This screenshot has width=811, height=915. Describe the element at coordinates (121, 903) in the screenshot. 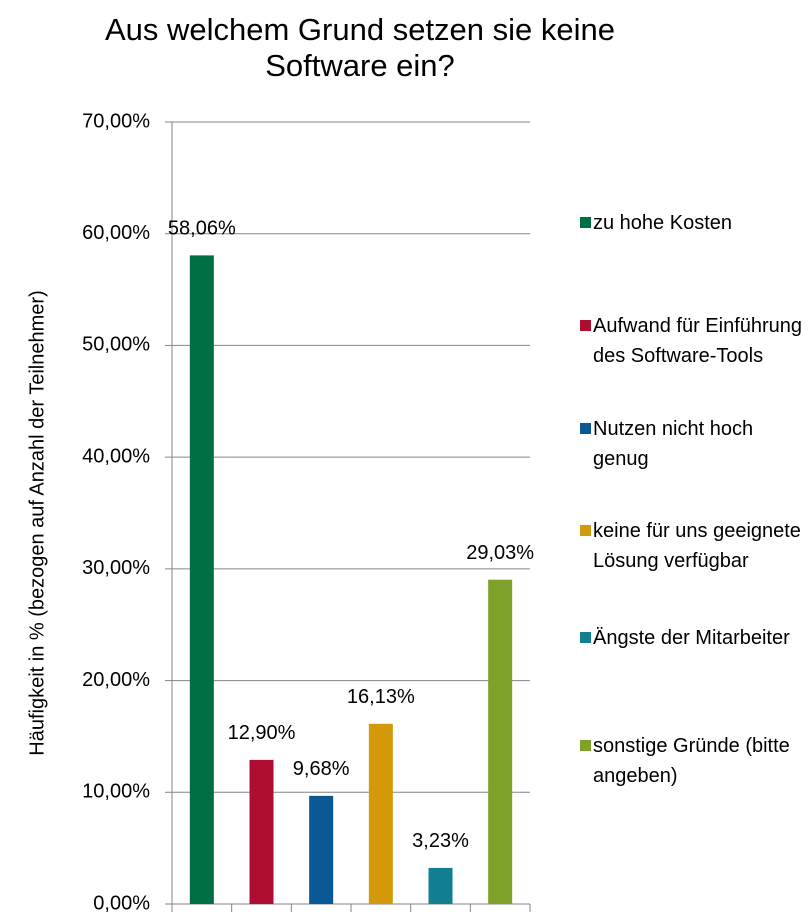

I see `y-tick-label: 0,00%` at that location.